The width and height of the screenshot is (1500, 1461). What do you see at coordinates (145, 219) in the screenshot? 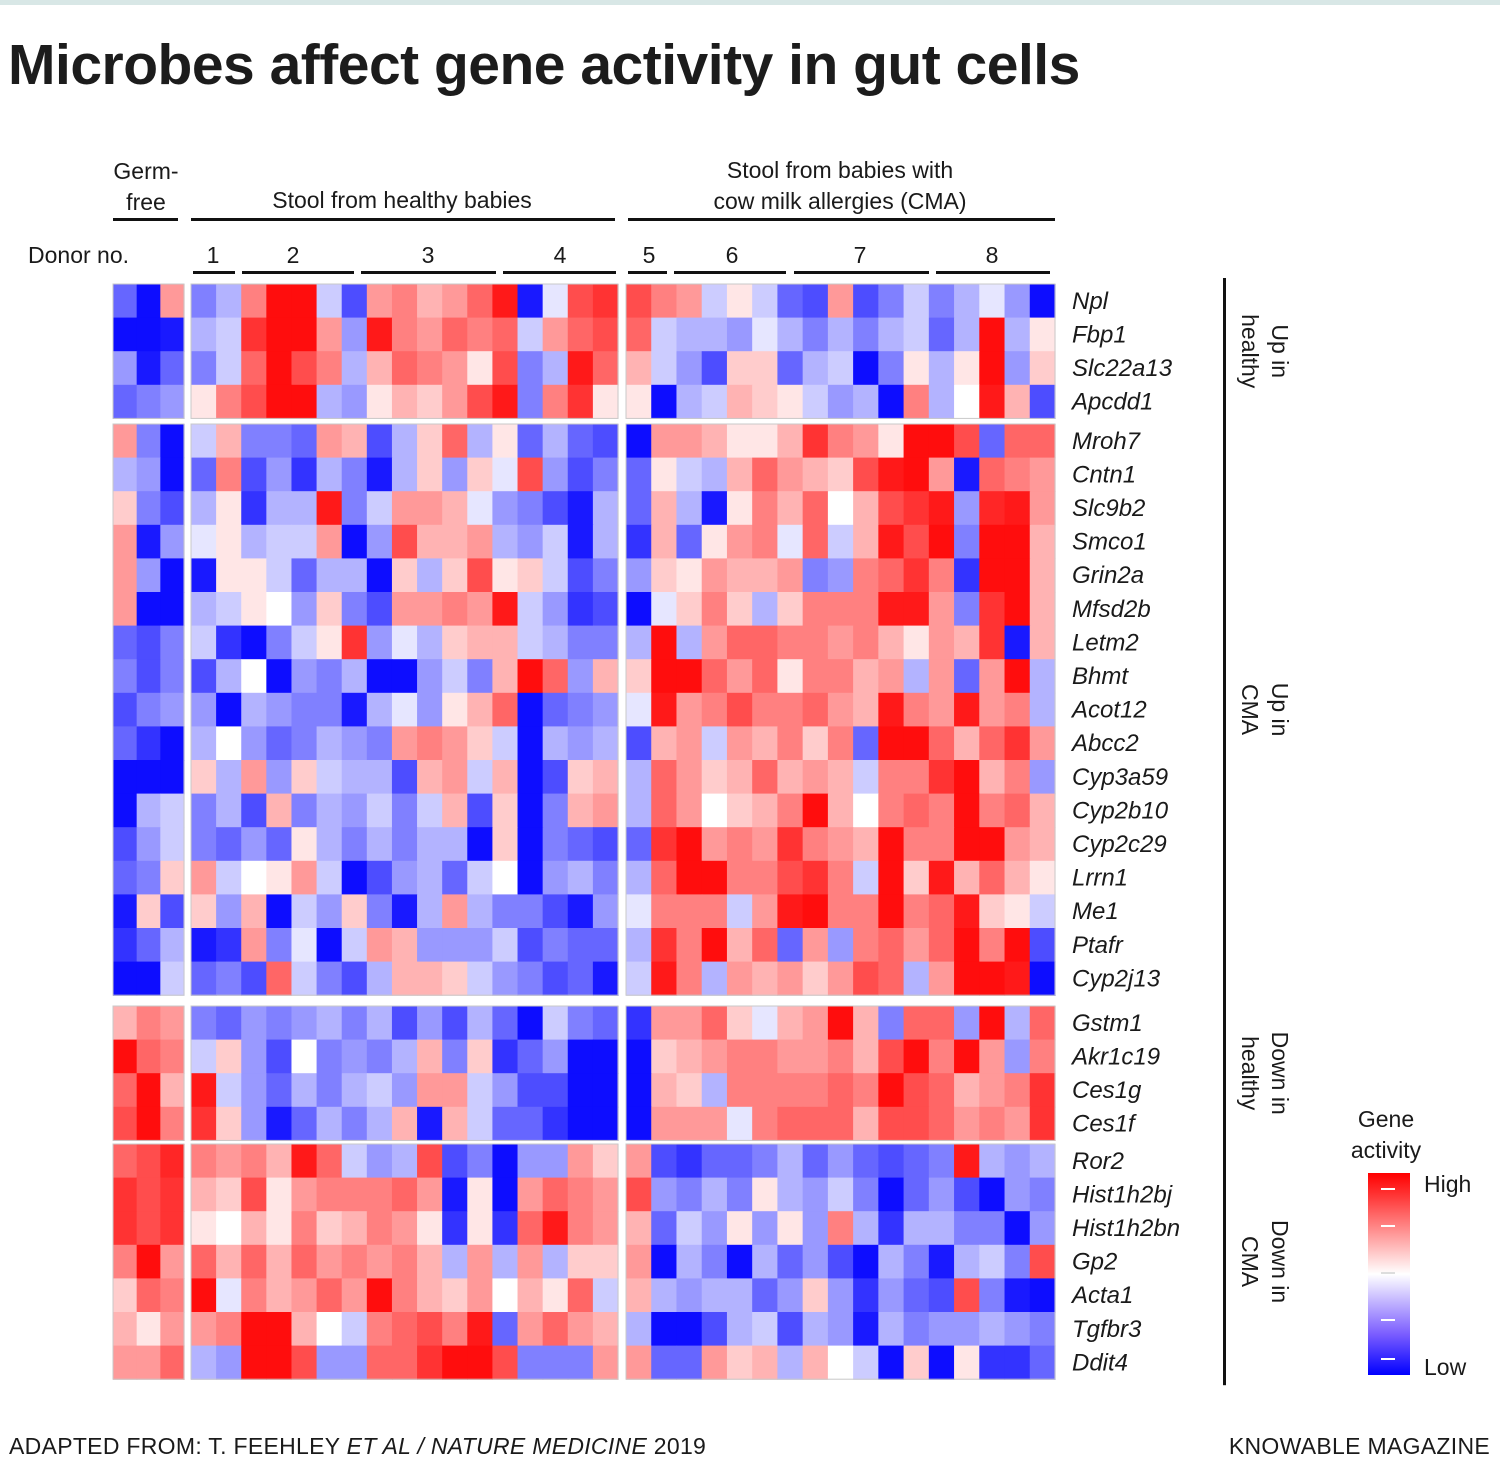
I see `header-germ-free-bar` at bounding box center [145, 219].